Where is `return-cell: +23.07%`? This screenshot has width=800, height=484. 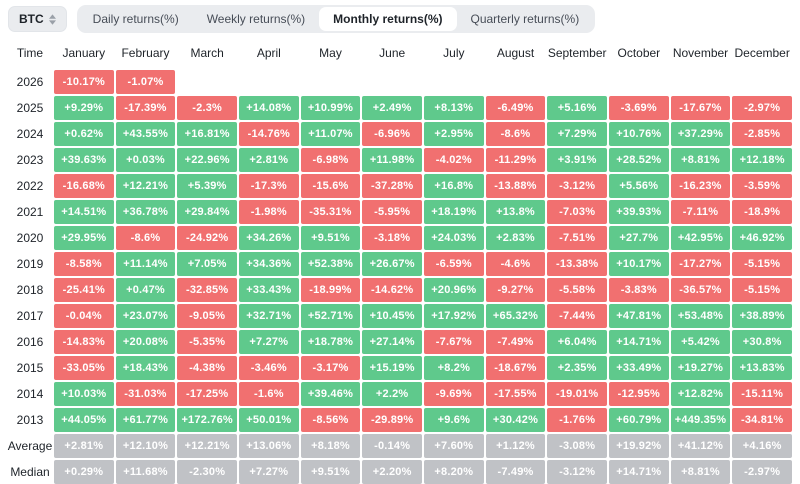
return-cell: +23.07% is located at coordinates (145, 316).